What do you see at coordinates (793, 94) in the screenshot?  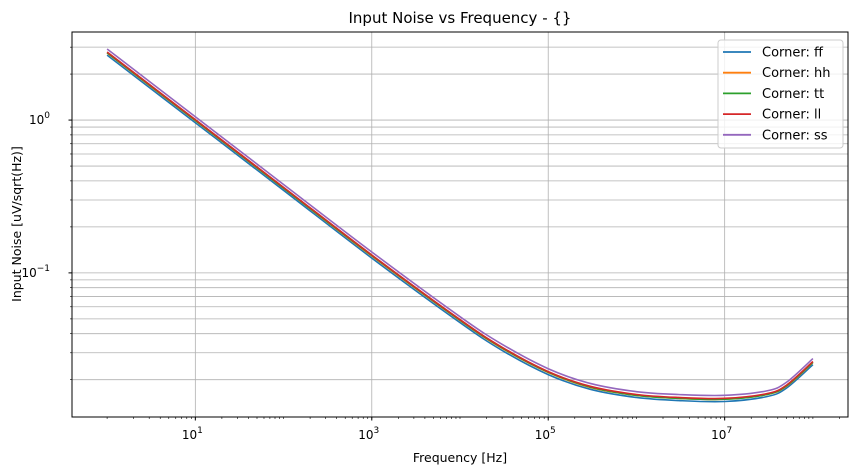 I see `legend-label: Corner: tt` at bounding box center [793, 94].